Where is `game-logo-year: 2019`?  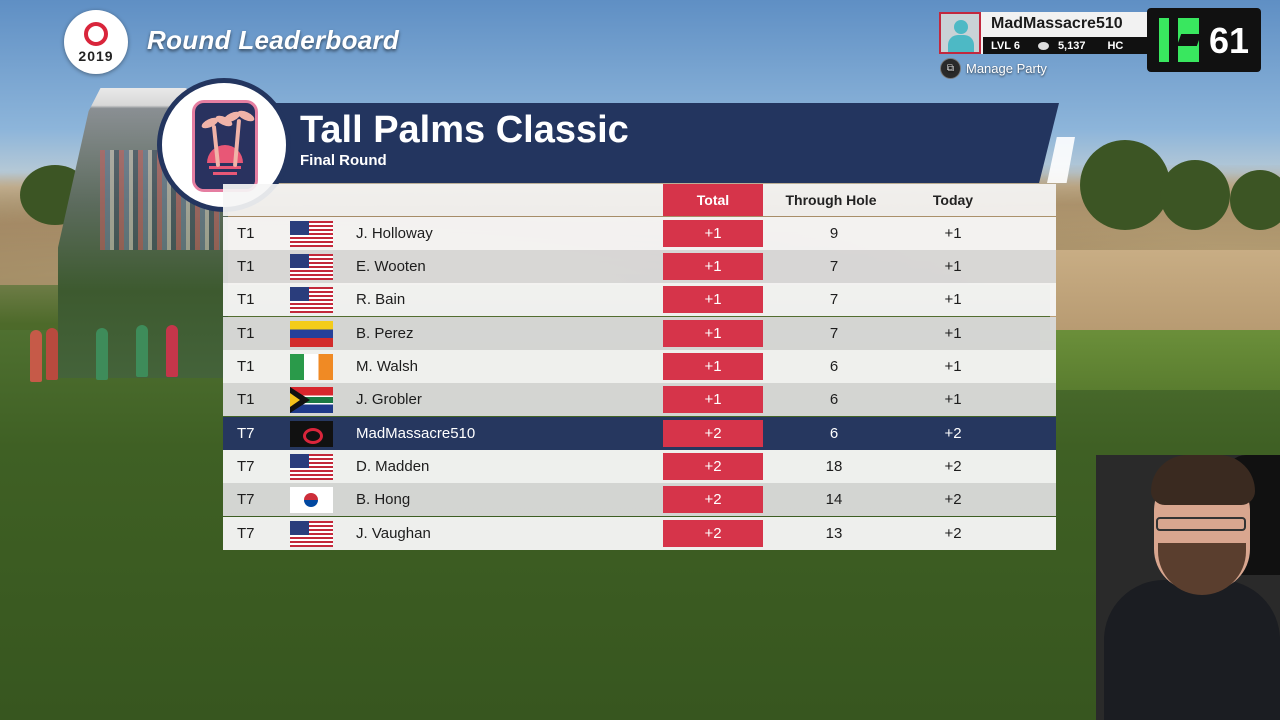
game-logo-year: 2019 is located at coordinates (96, 56).